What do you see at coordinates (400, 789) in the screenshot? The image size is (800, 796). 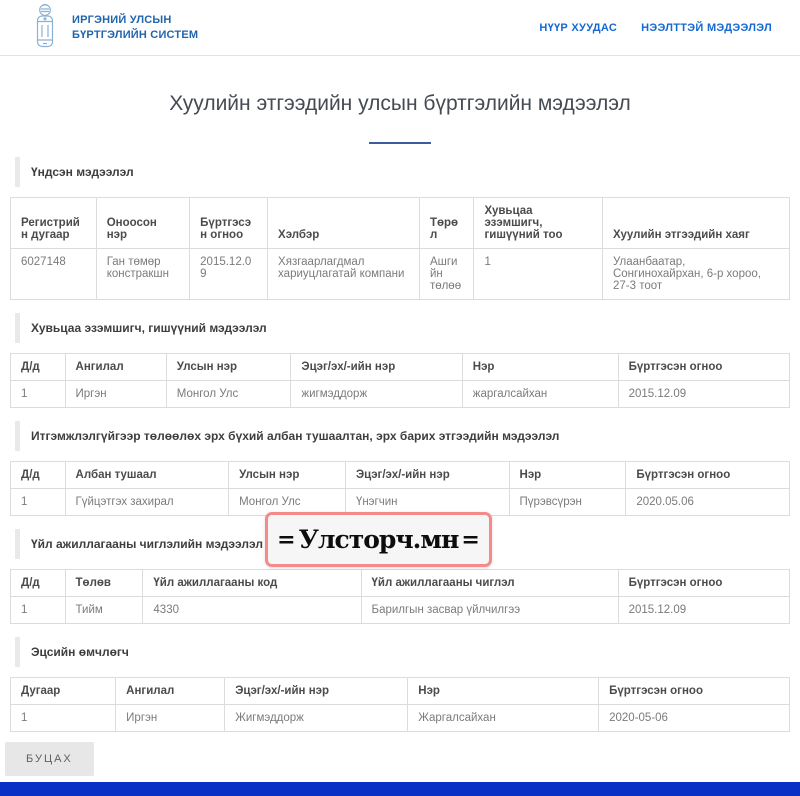 I see `footer-bar` at bounding box center [400, 789].